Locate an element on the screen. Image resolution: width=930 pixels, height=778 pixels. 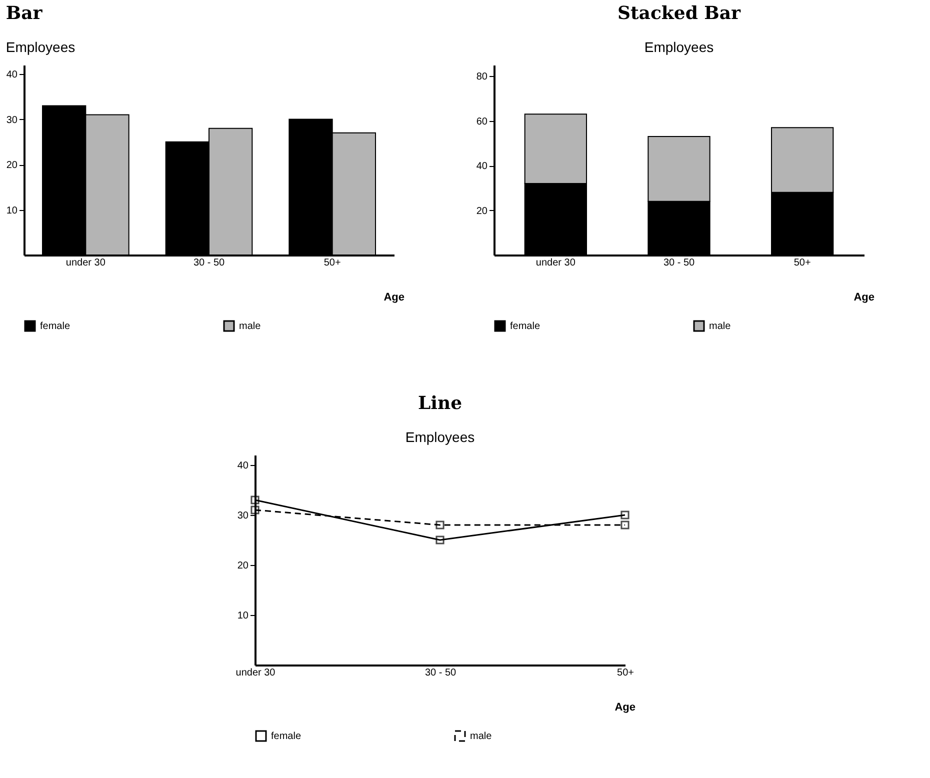
y-tick-label: 80 is located at coordinates (482, 77).